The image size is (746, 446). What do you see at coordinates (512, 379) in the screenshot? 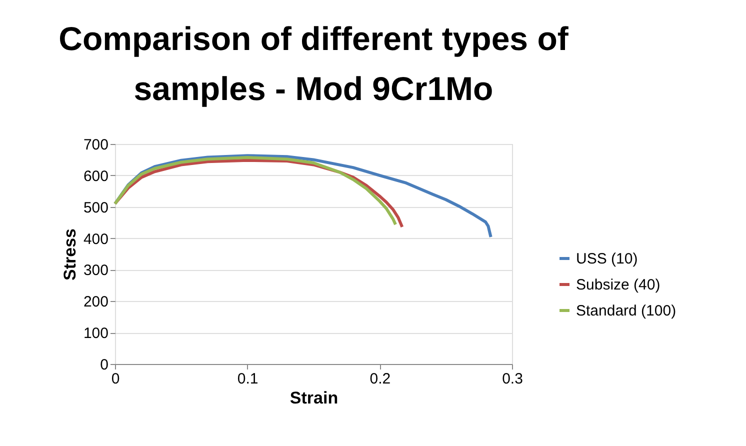
I see `x-tick-label: 0.3` at bounding box center [512, 379].